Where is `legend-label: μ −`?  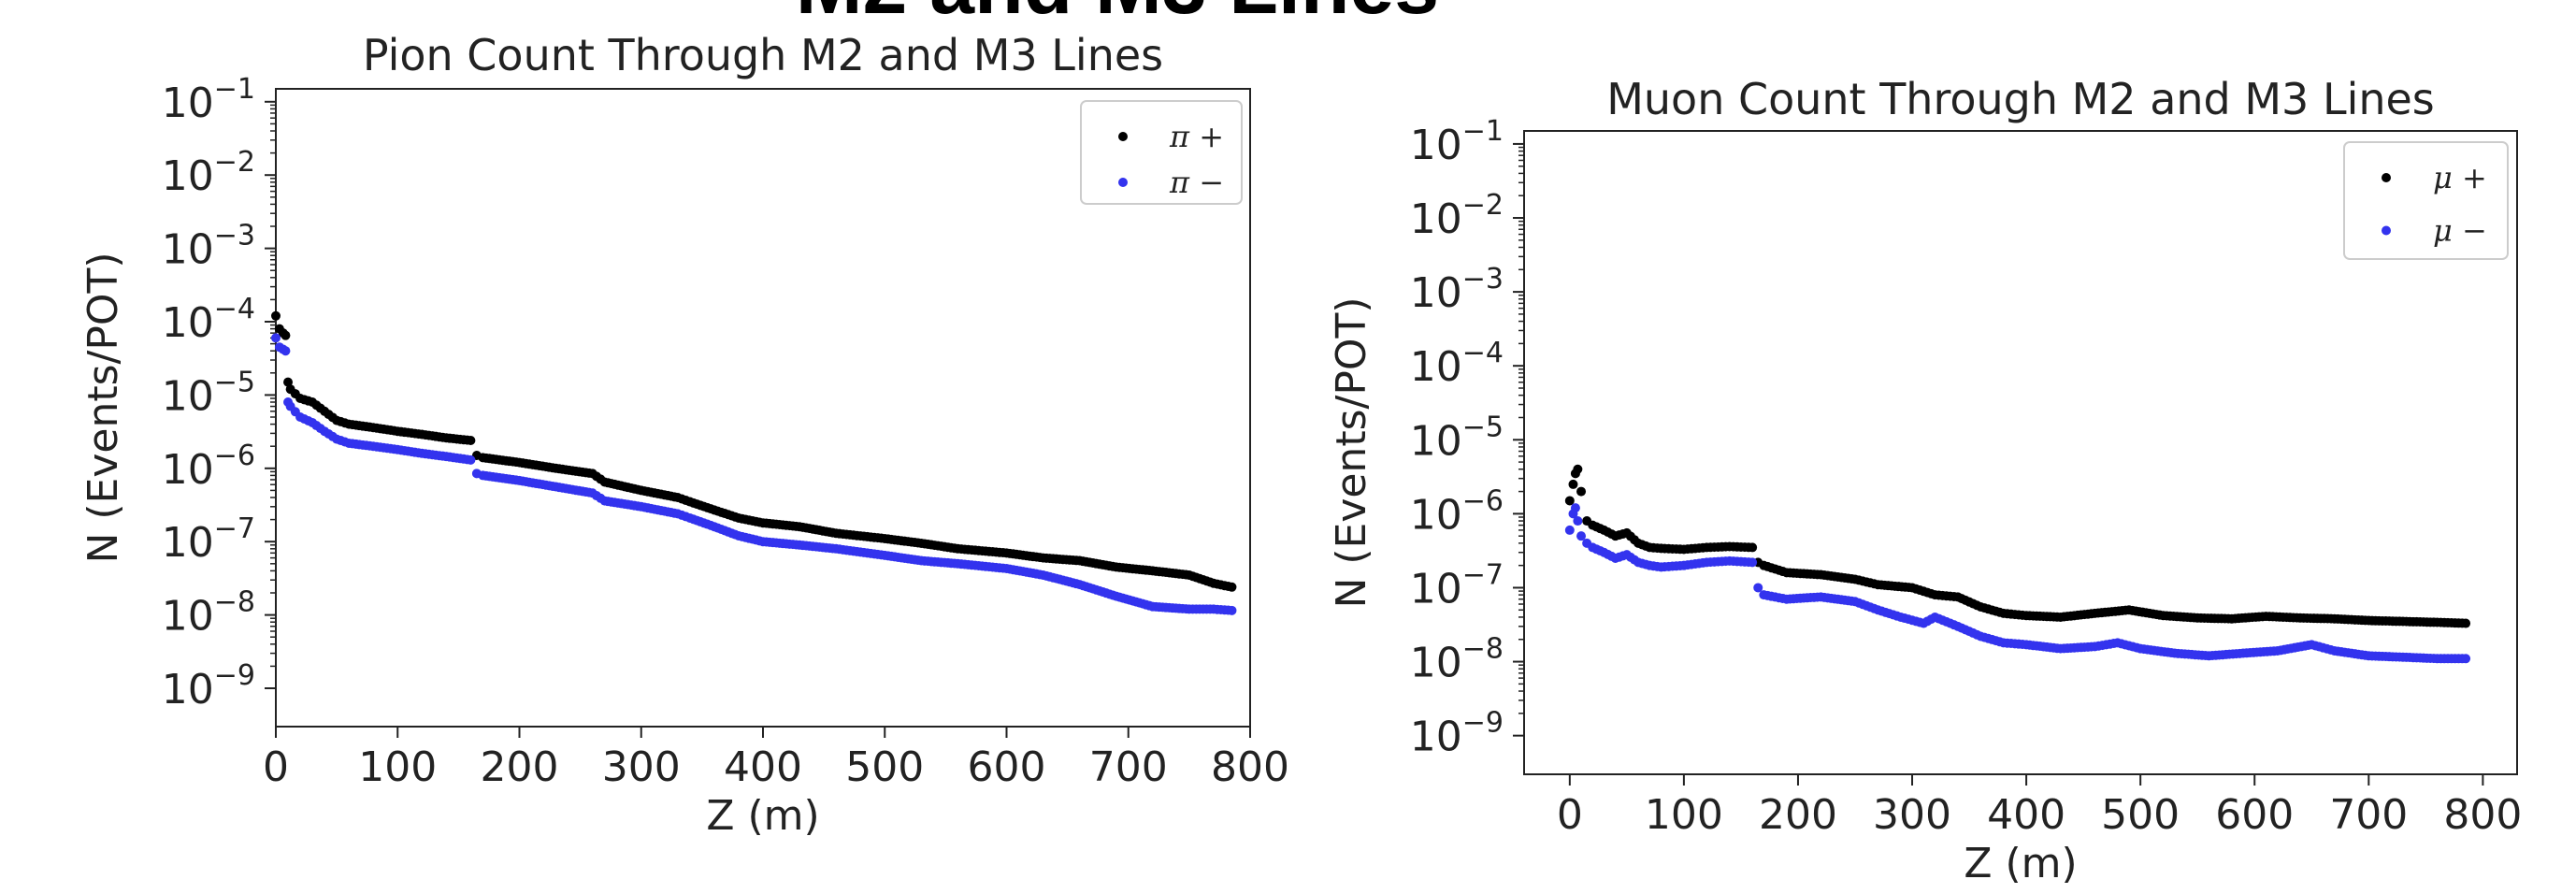
legend-label: μ − is located at coordinates (2460, 231).